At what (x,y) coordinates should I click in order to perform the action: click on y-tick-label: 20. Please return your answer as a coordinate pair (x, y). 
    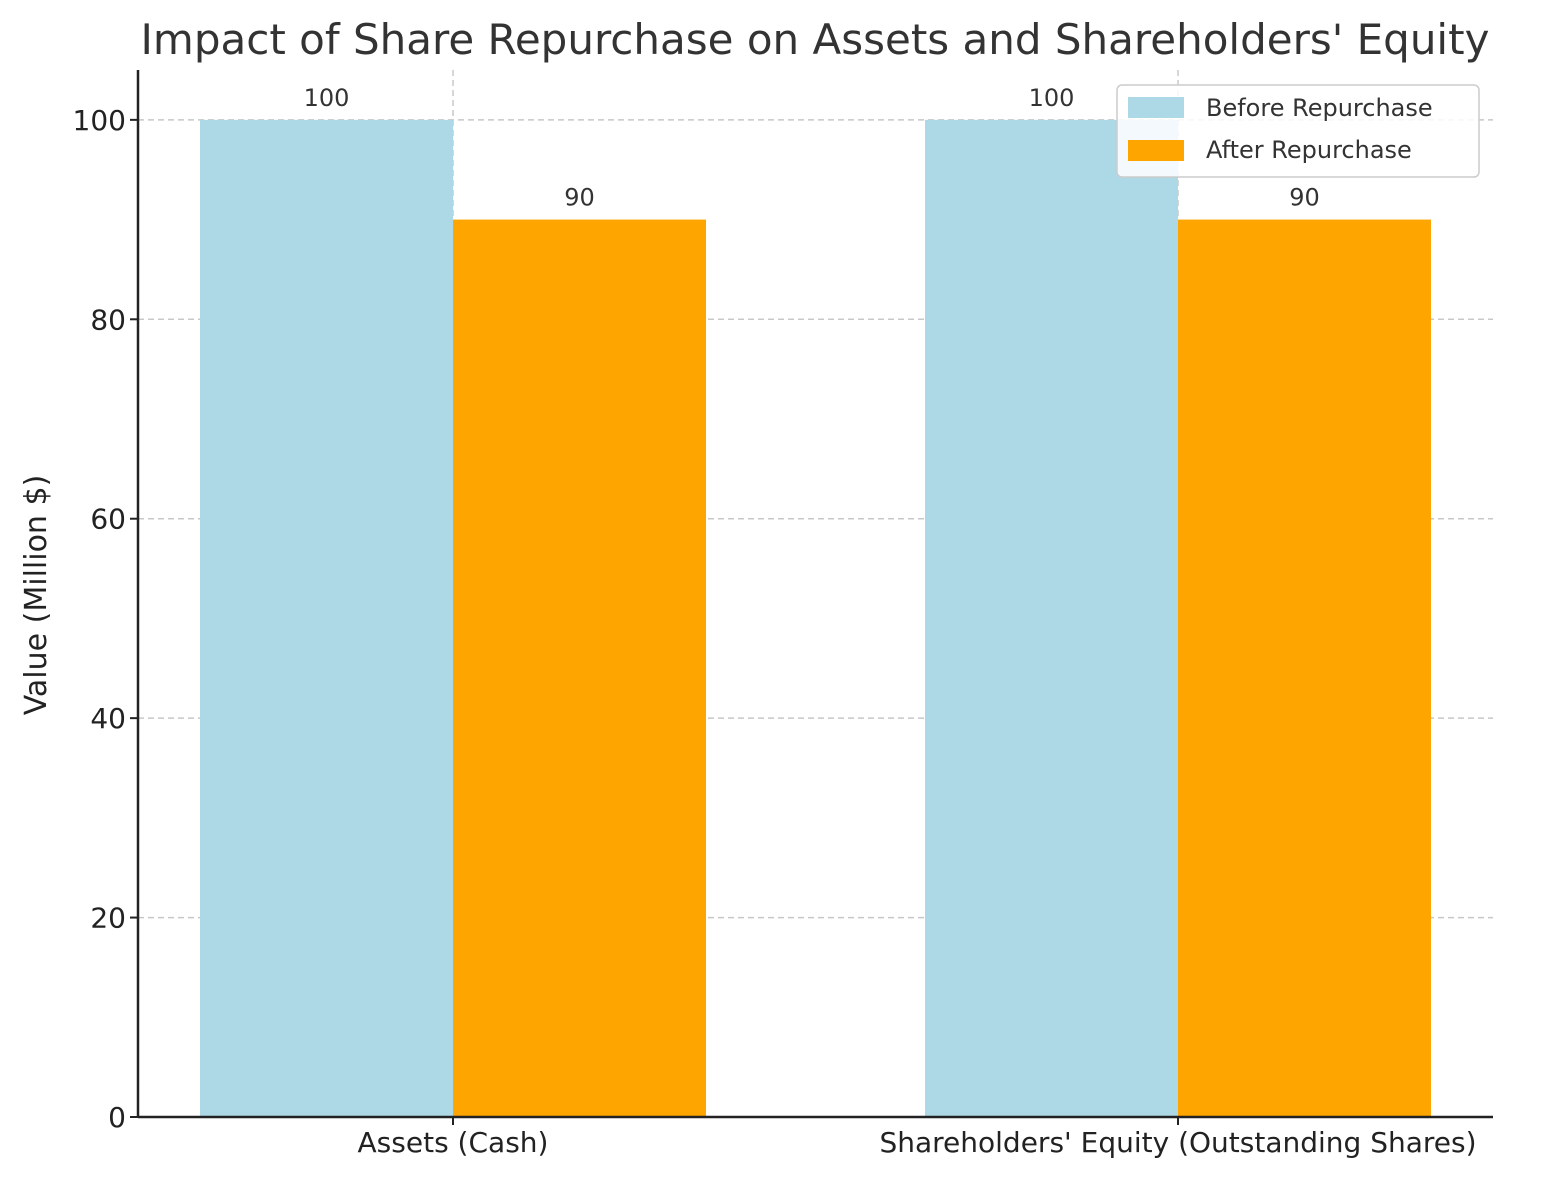
    Looking at the image, I should click on (108, 918).